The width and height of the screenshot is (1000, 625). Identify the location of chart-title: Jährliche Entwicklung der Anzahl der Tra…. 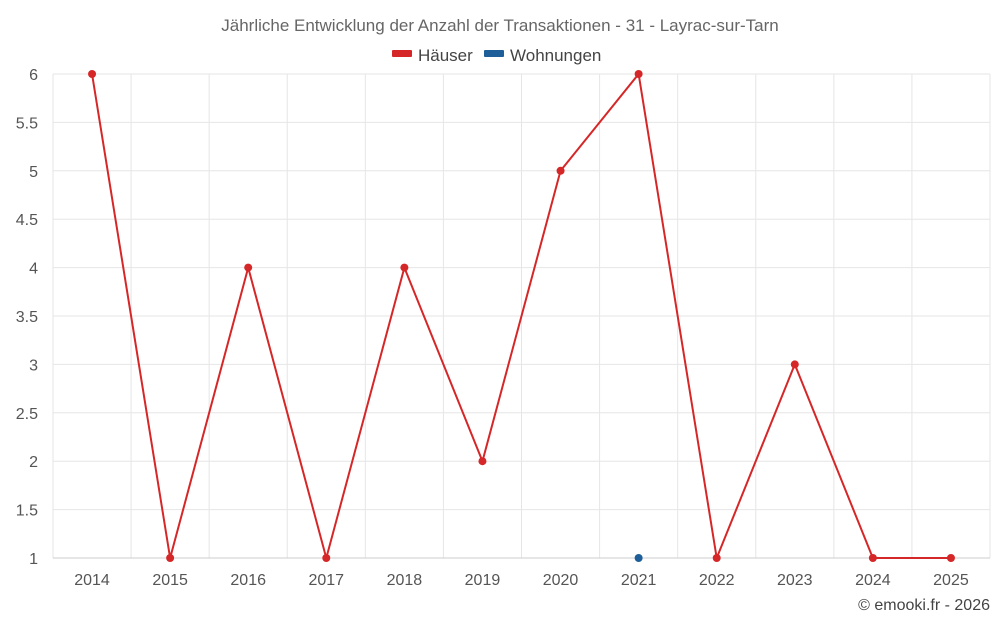
(500, 25).